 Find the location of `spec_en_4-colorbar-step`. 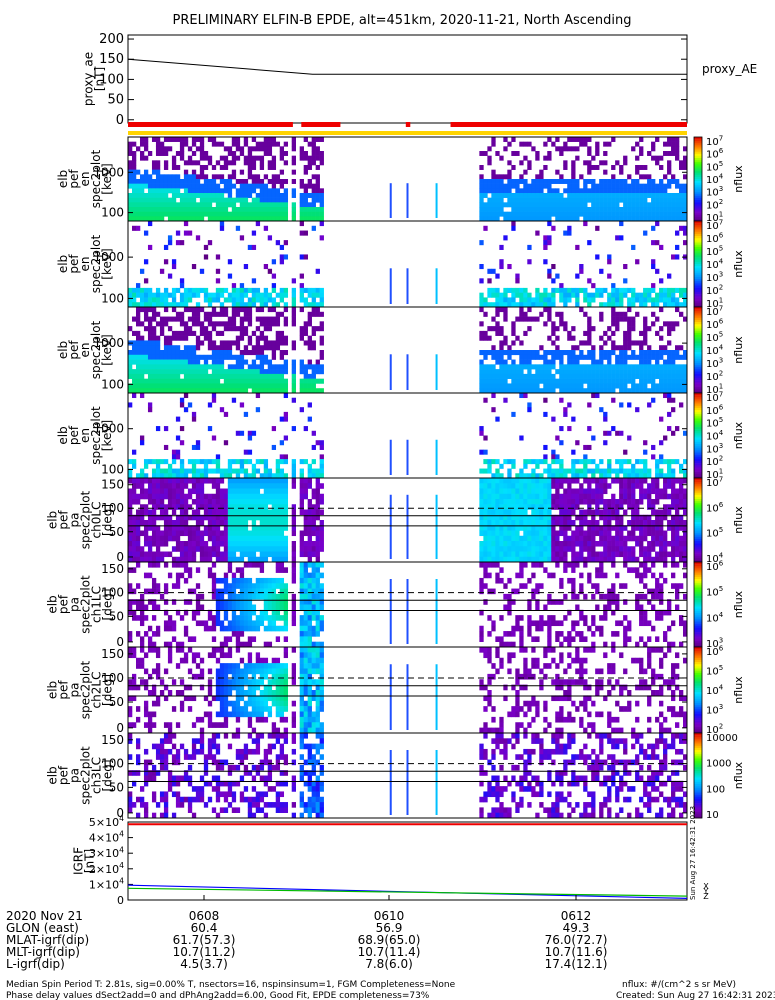

spec_en_4-colorbar-step is located at coordinates (698, 424).